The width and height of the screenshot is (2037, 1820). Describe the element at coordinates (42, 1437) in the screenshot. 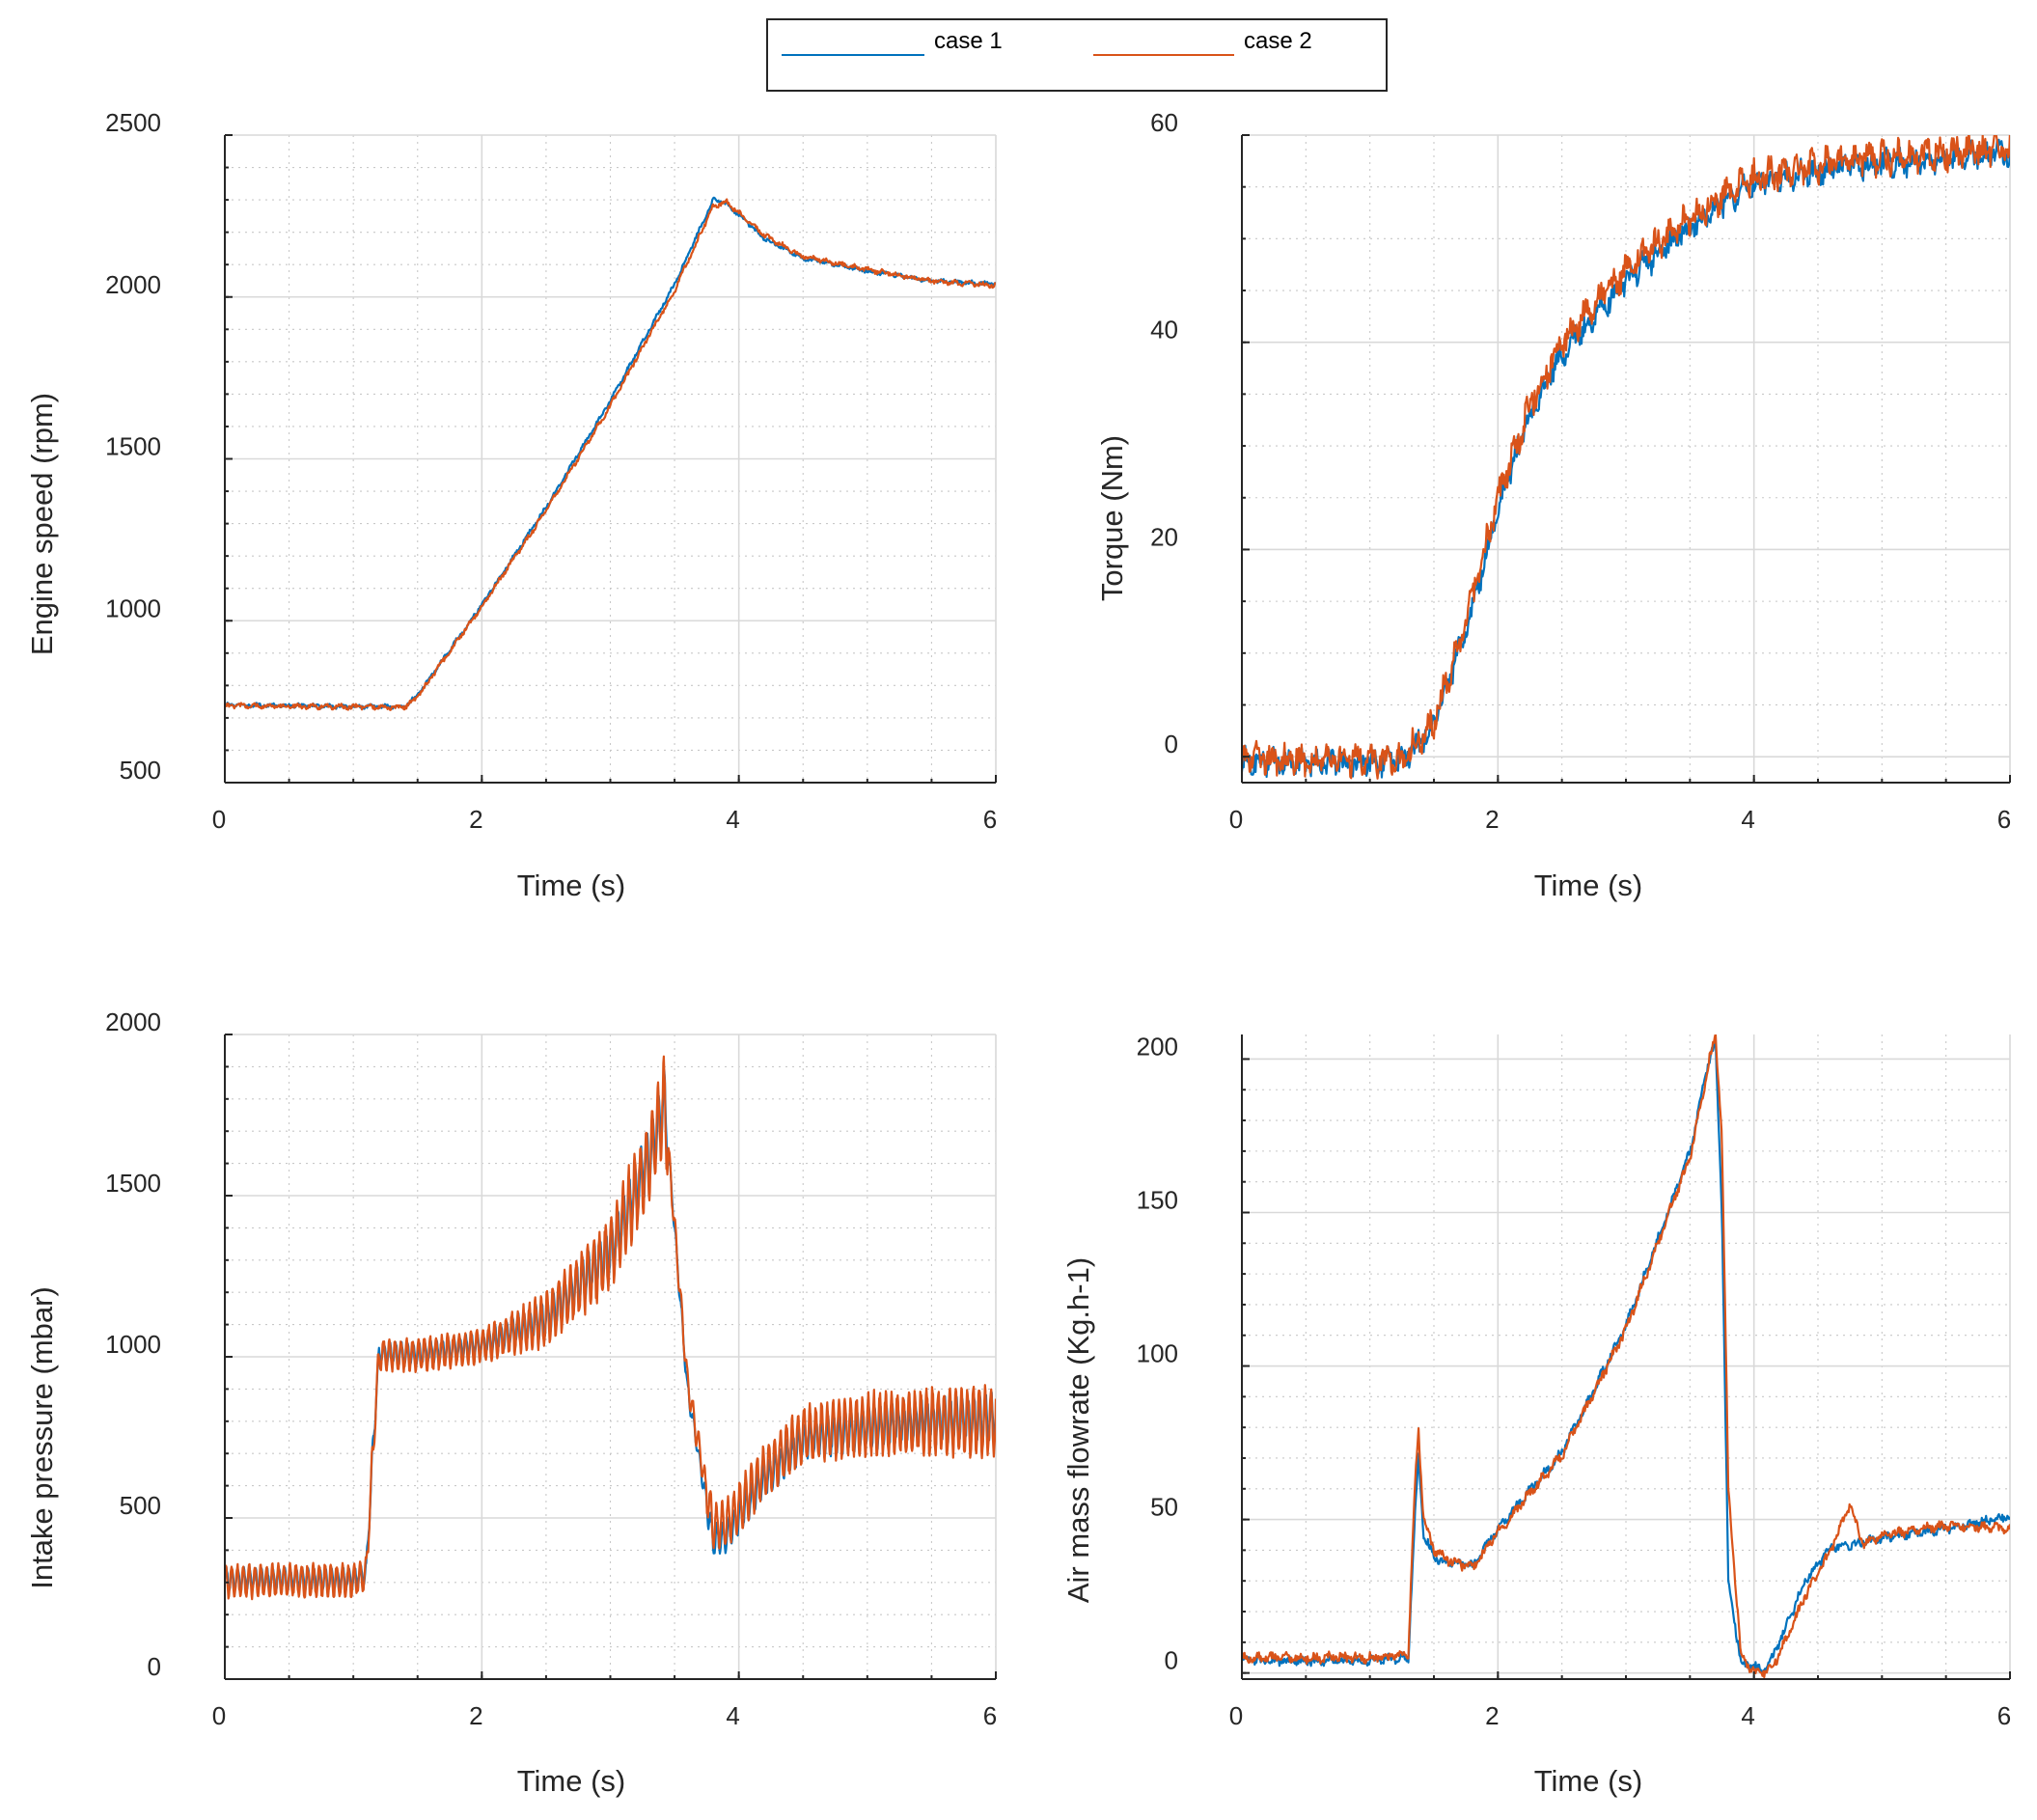

I see `intake-pressure-y-axis-label: Intake pressure (mbar)` at that location.